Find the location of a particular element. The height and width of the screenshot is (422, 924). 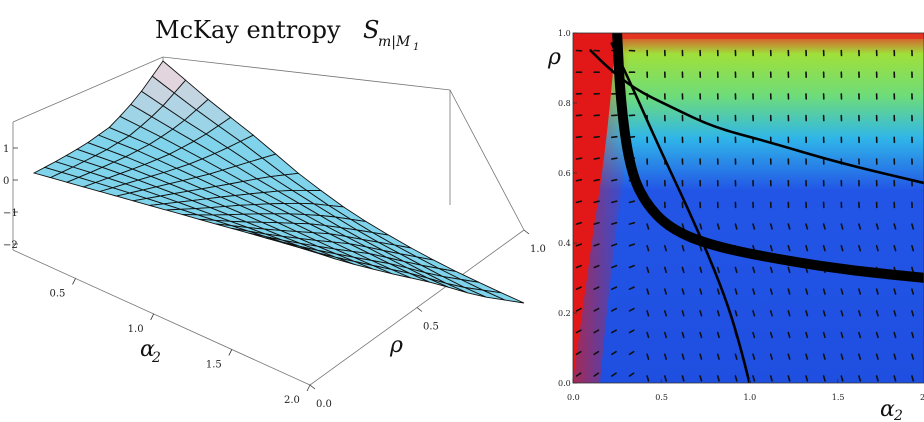

heatmap-y-tick-label: 0.0 is located at coordinates (564, 383).